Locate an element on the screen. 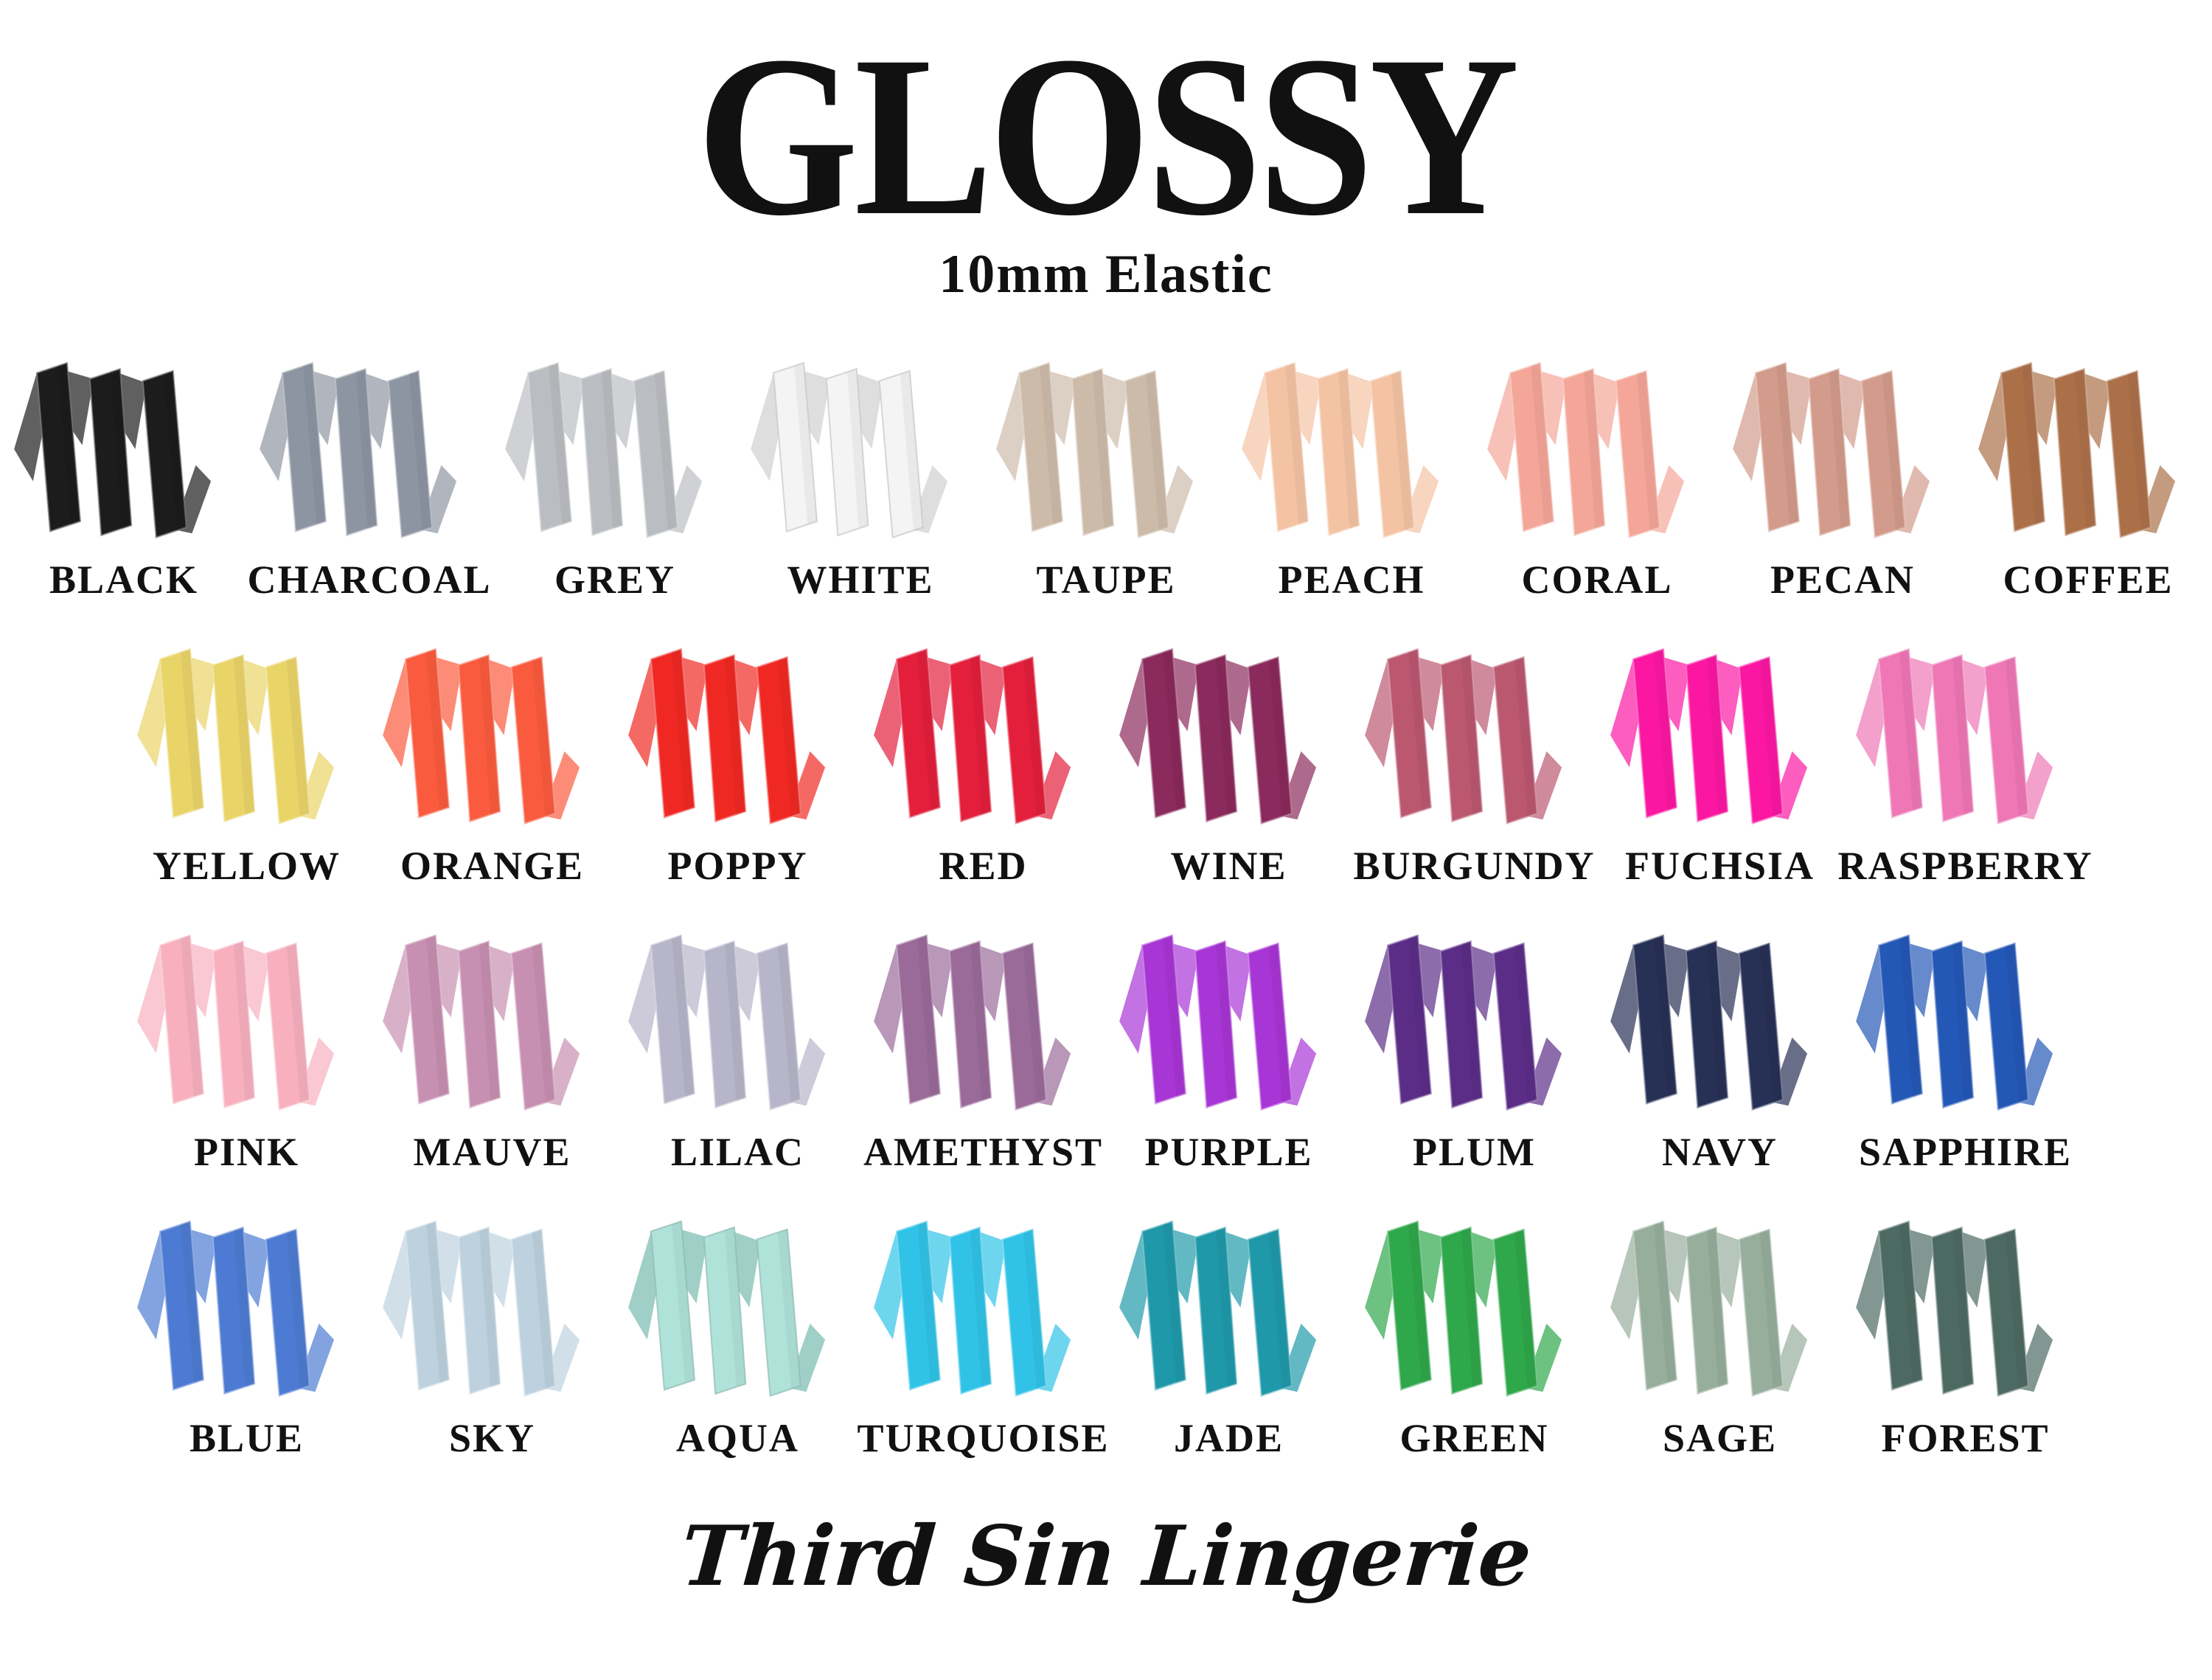  swatch-label: WHITE is located at coordinates (860, 580).